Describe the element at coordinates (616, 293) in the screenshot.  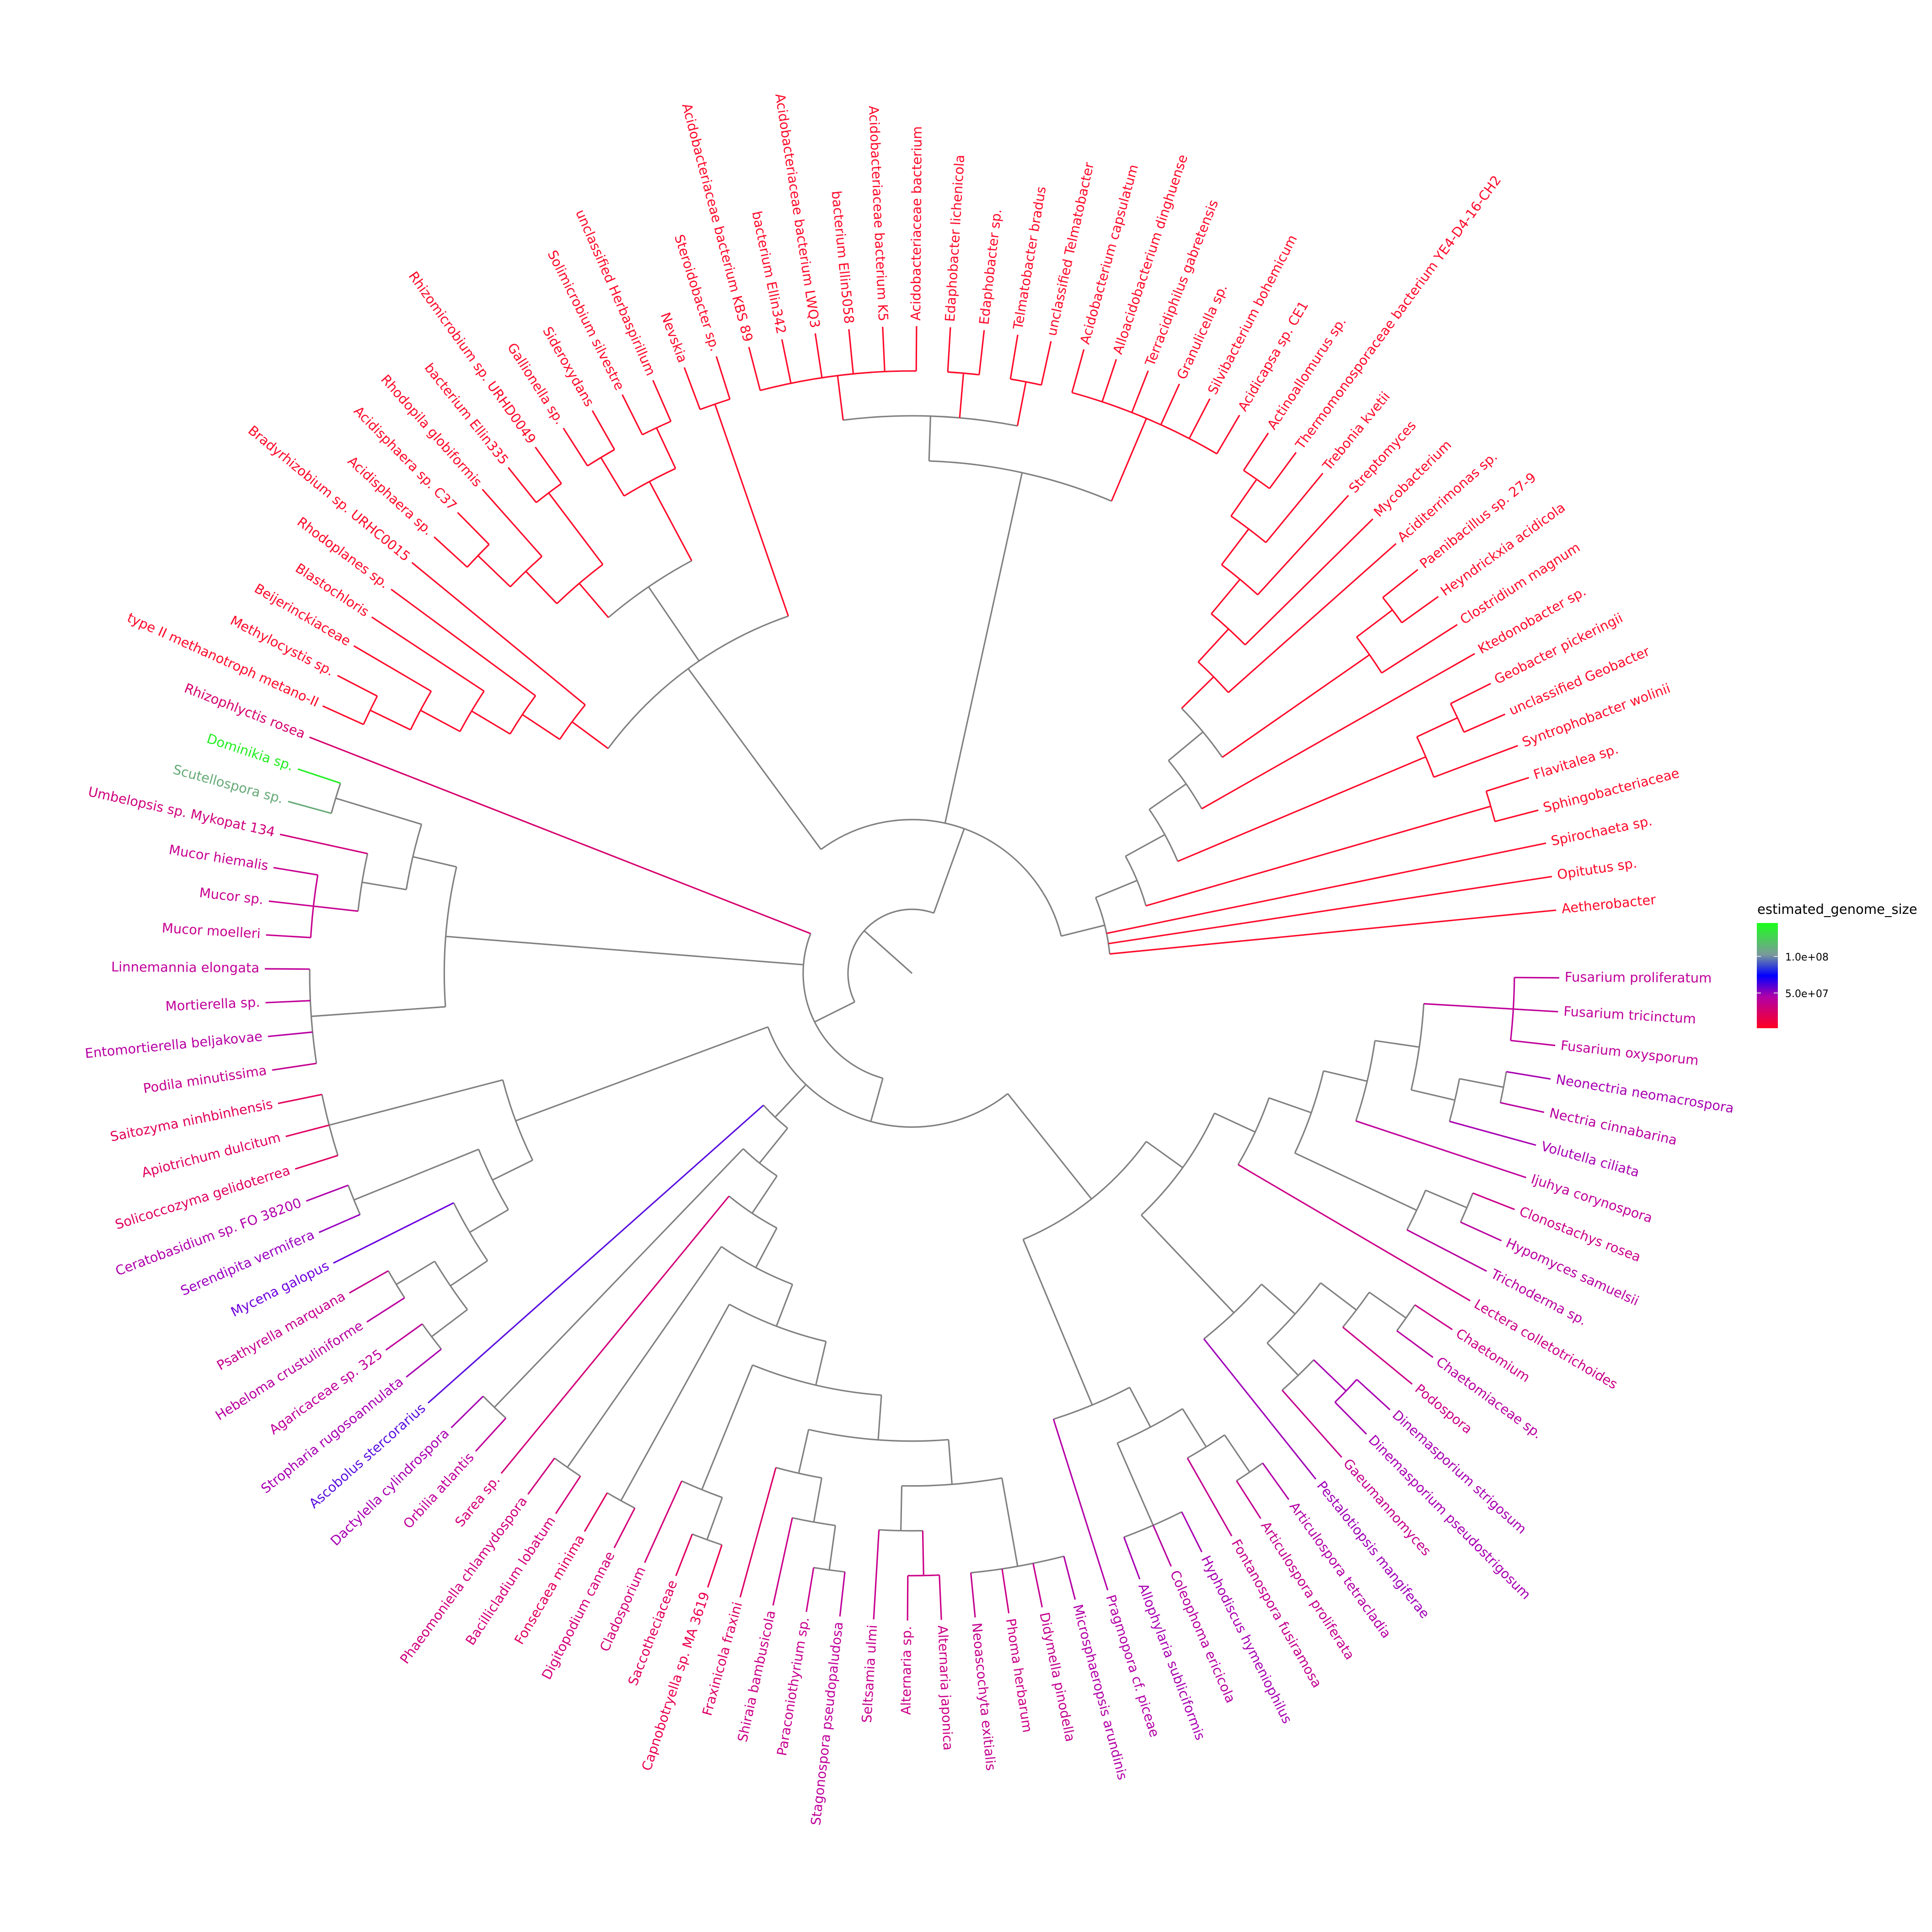
I see `leaf-label: unclassified Herbaspirillum` at that location.